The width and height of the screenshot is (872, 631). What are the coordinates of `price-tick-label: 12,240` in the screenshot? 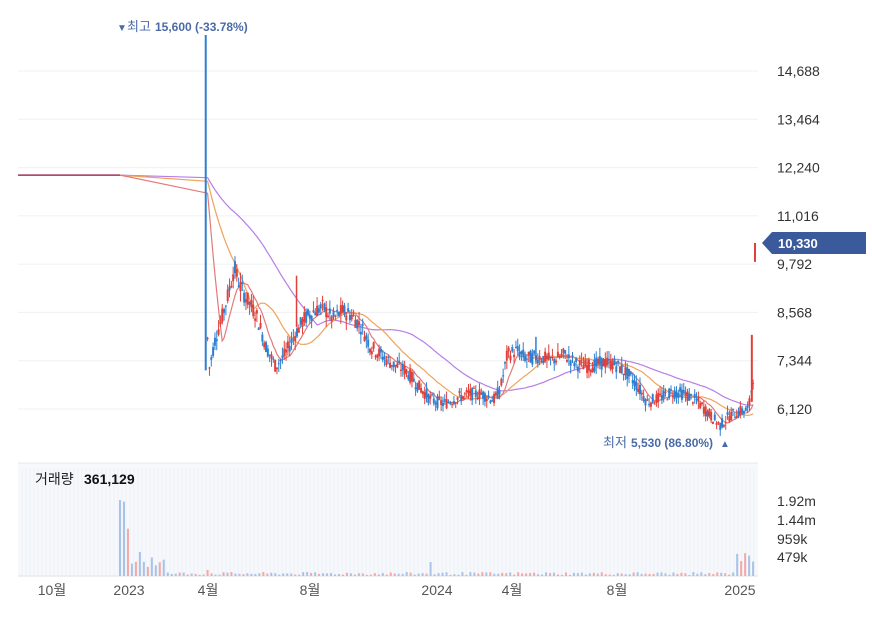 It's located at (798, 168).